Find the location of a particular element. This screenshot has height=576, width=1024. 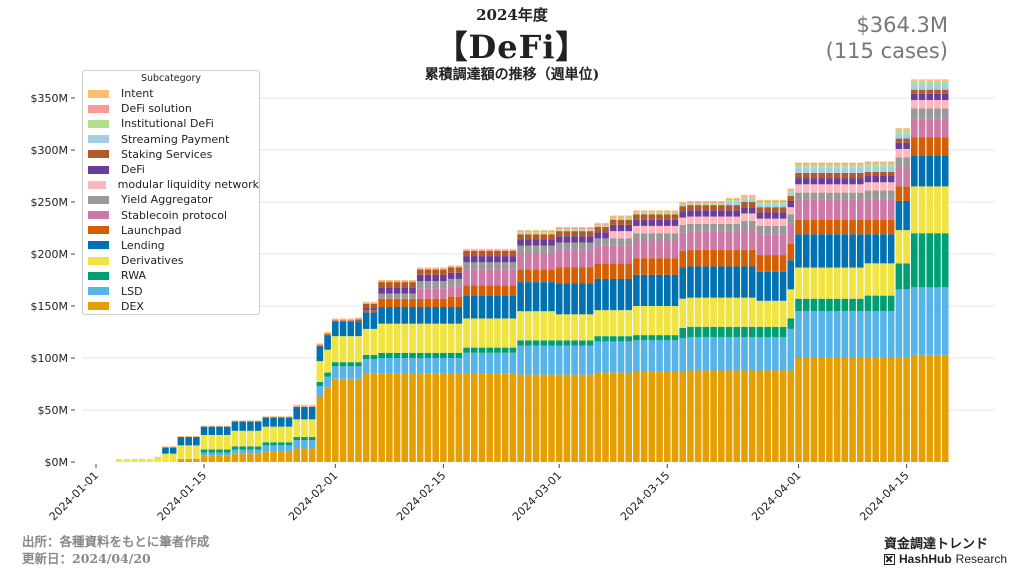

legend-item: DEX is located at coordinates (171, 306).